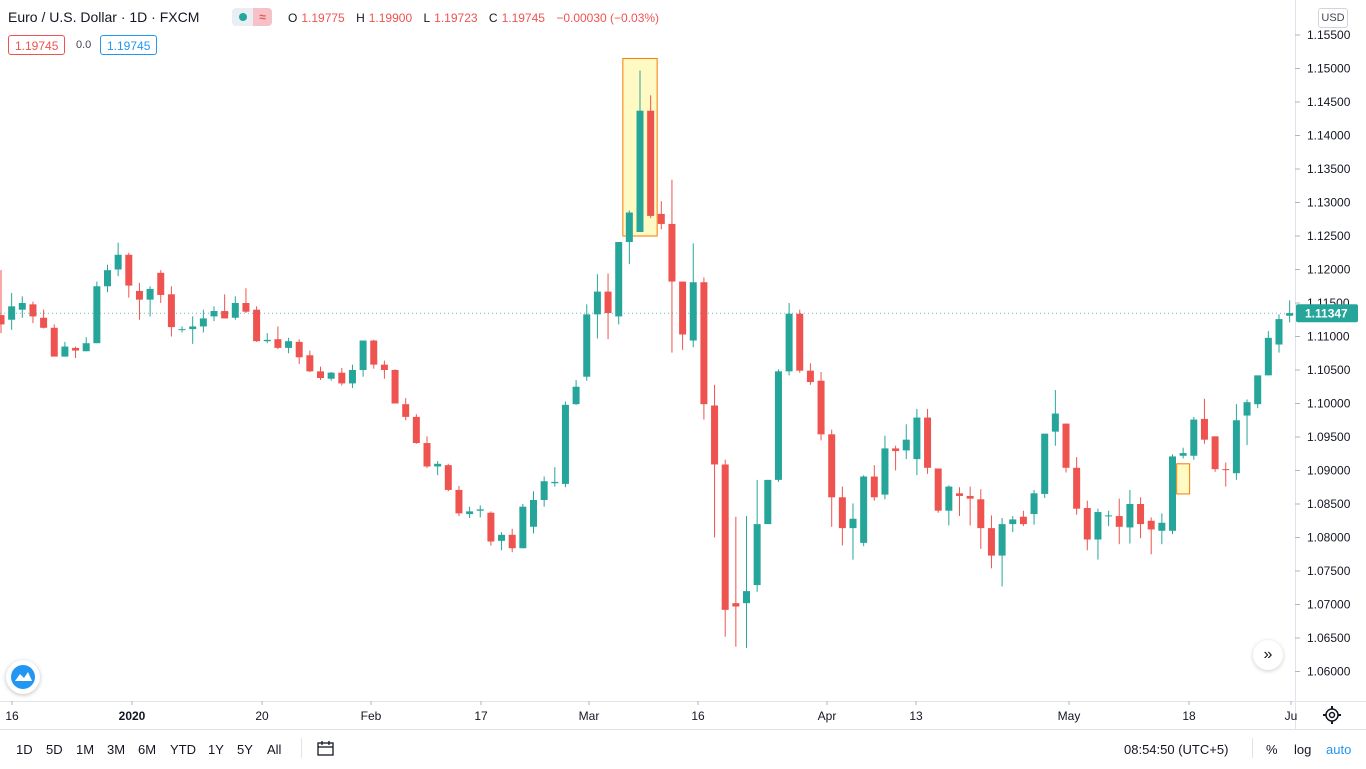 The width and height of the screenshot is (1366, 769). What do you see at coordinates (243, 17) in the screenshot?
I see `market-open-icon` at bounding box center [243, 17].